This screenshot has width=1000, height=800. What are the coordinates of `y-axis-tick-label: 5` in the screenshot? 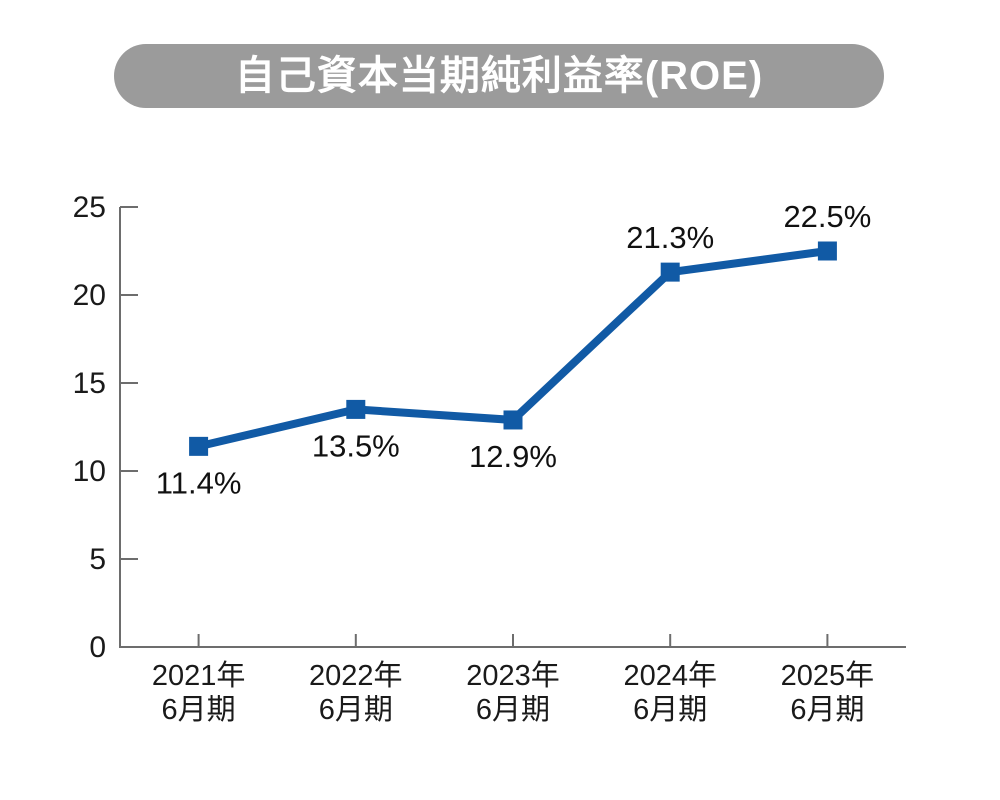 It's located at (97, 559).